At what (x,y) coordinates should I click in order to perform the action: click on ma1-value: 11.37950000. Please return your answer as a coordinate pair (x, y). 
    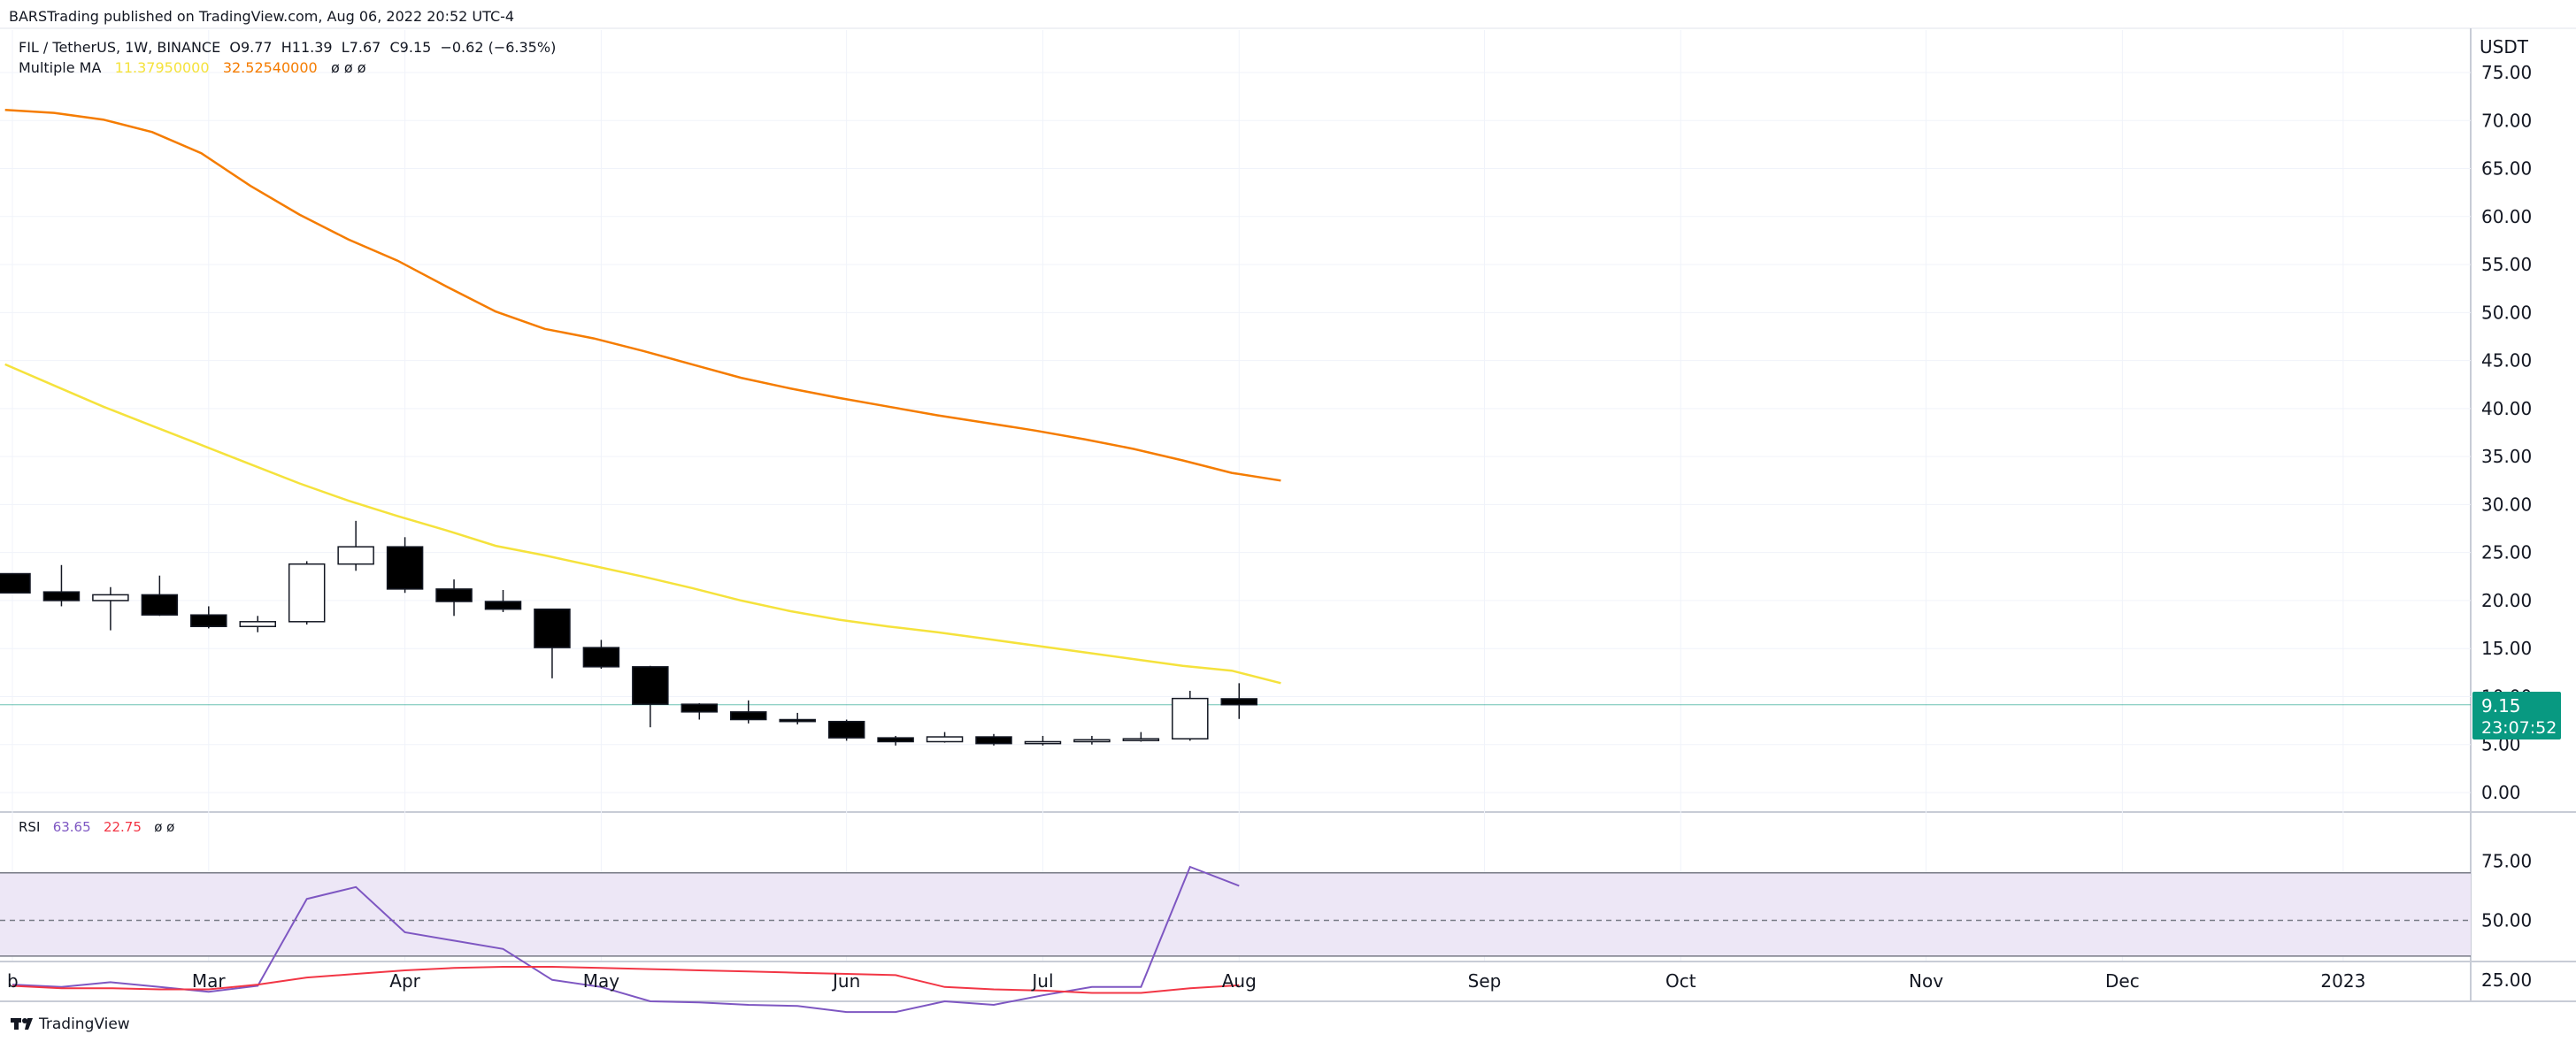
    Looking at the image, I should click on (162, 67).